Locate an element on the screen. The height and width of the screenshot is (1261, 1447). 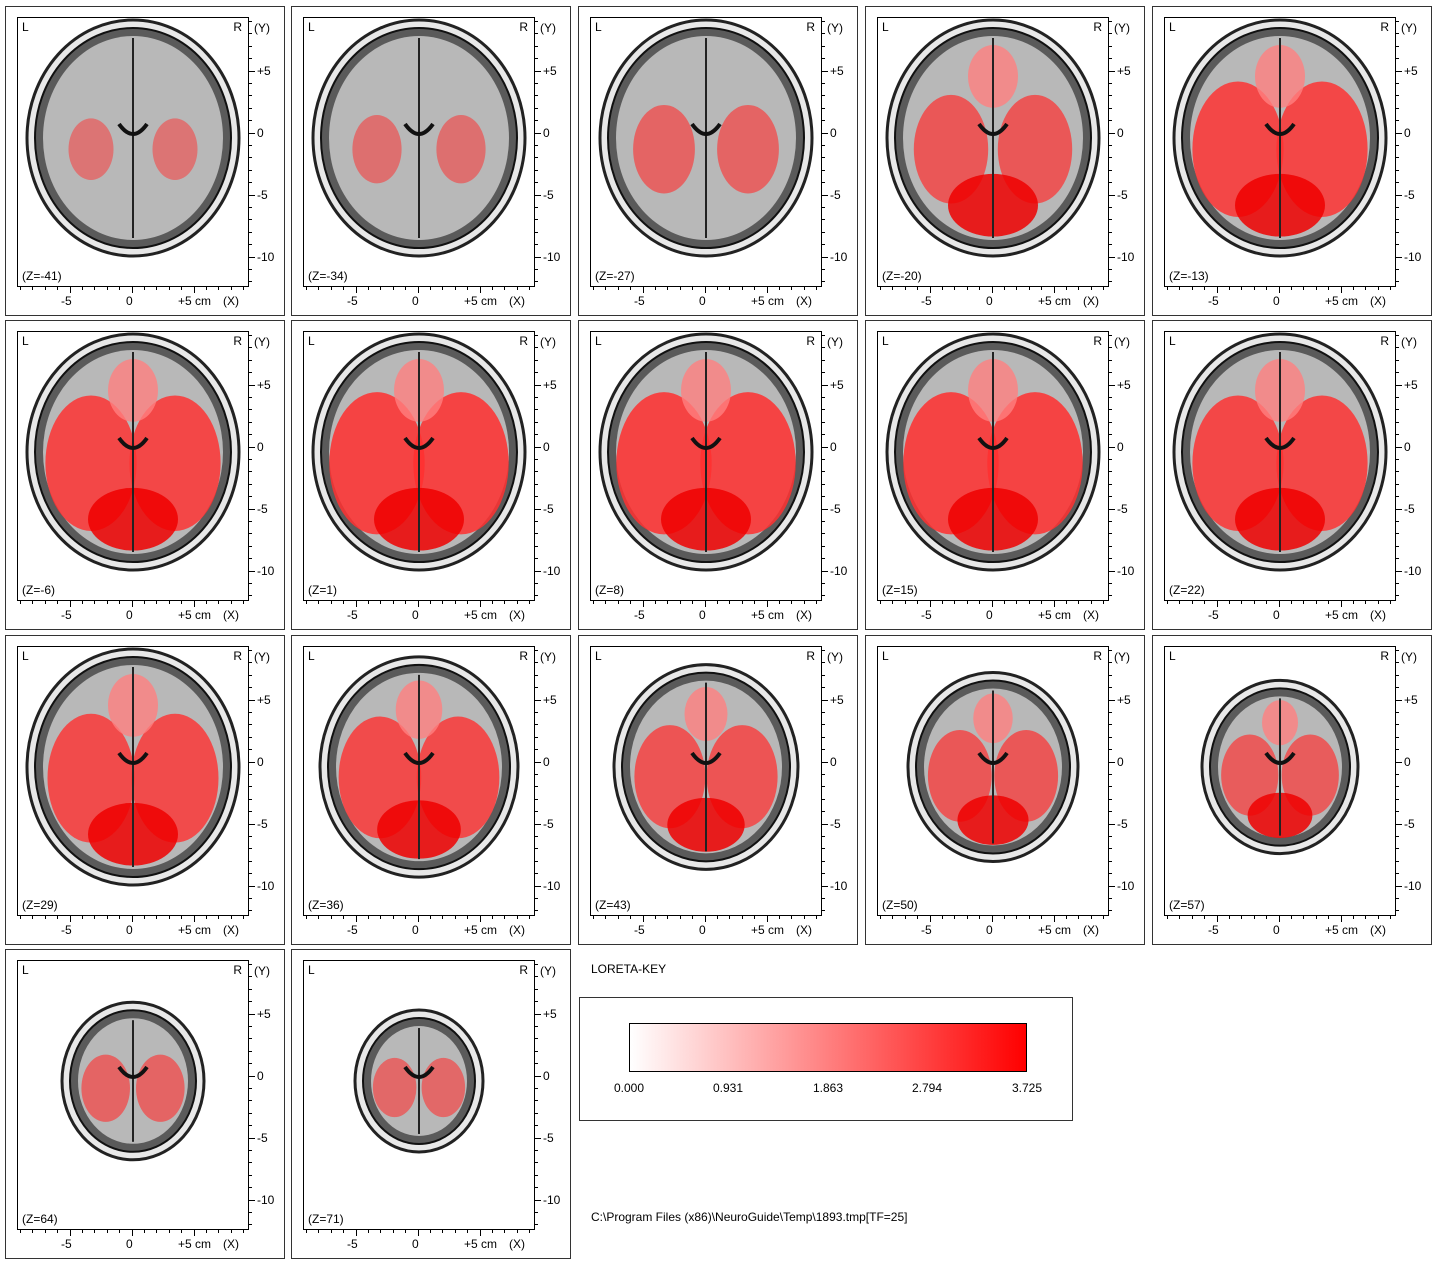
x-tick-label: +5 cm is located at coordinates (1342, 615).